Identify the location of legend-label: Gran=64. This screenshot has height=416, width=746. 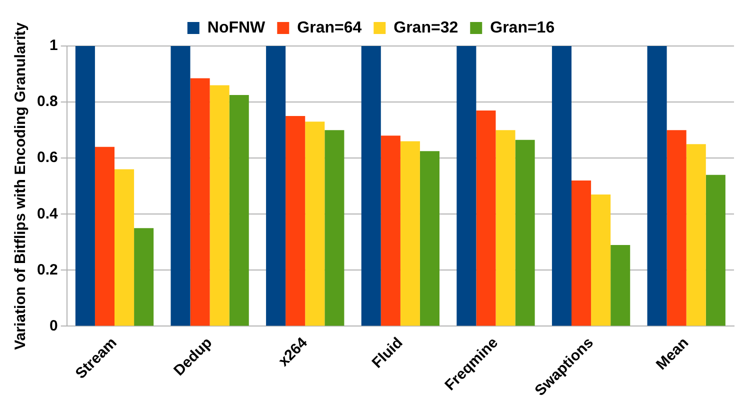
(329, 27).